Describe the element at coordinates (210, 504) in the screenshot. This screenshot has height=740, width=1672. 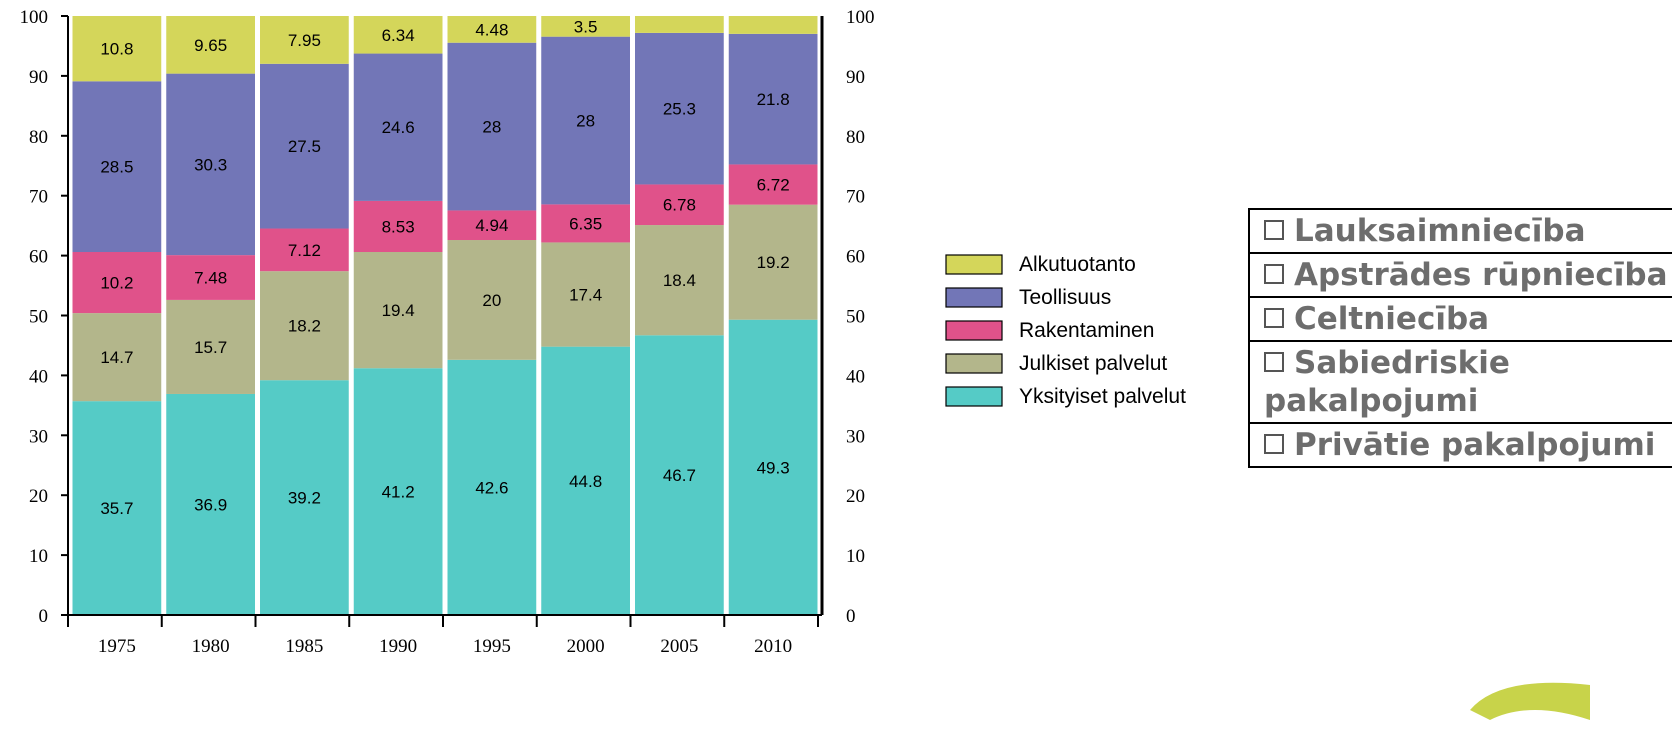
I see `data-label: 36.9` at that location.